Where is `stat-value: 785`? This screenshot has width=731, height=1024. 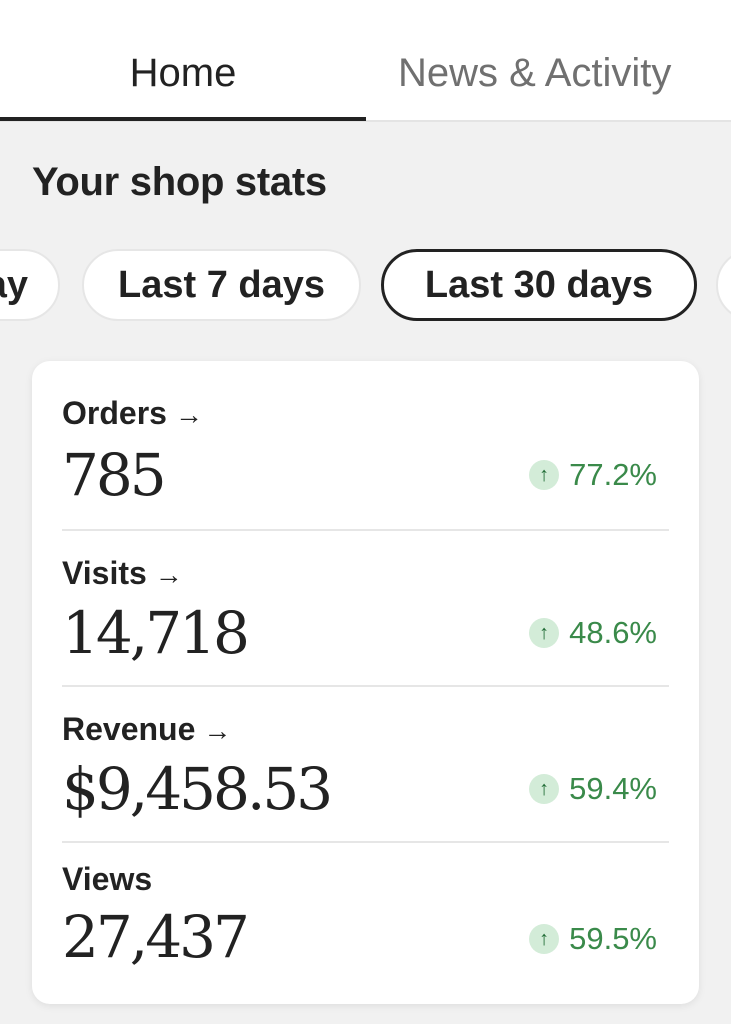
stat-value: 785 is located at coordinates (114, 475).